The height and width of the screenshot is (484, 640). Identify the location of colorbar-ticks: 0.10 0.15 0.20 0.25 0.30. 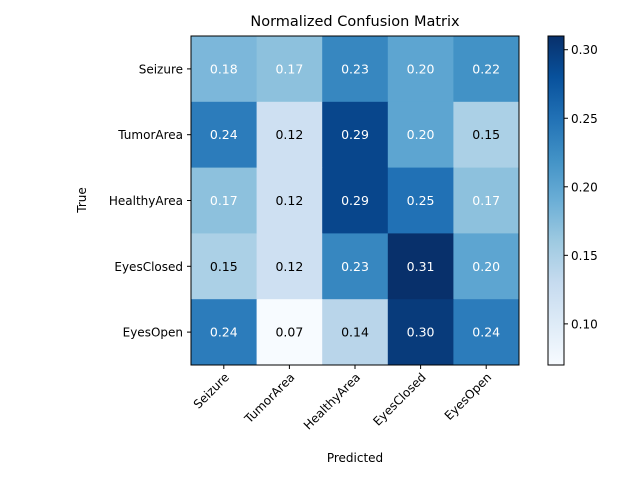
(581, 187).